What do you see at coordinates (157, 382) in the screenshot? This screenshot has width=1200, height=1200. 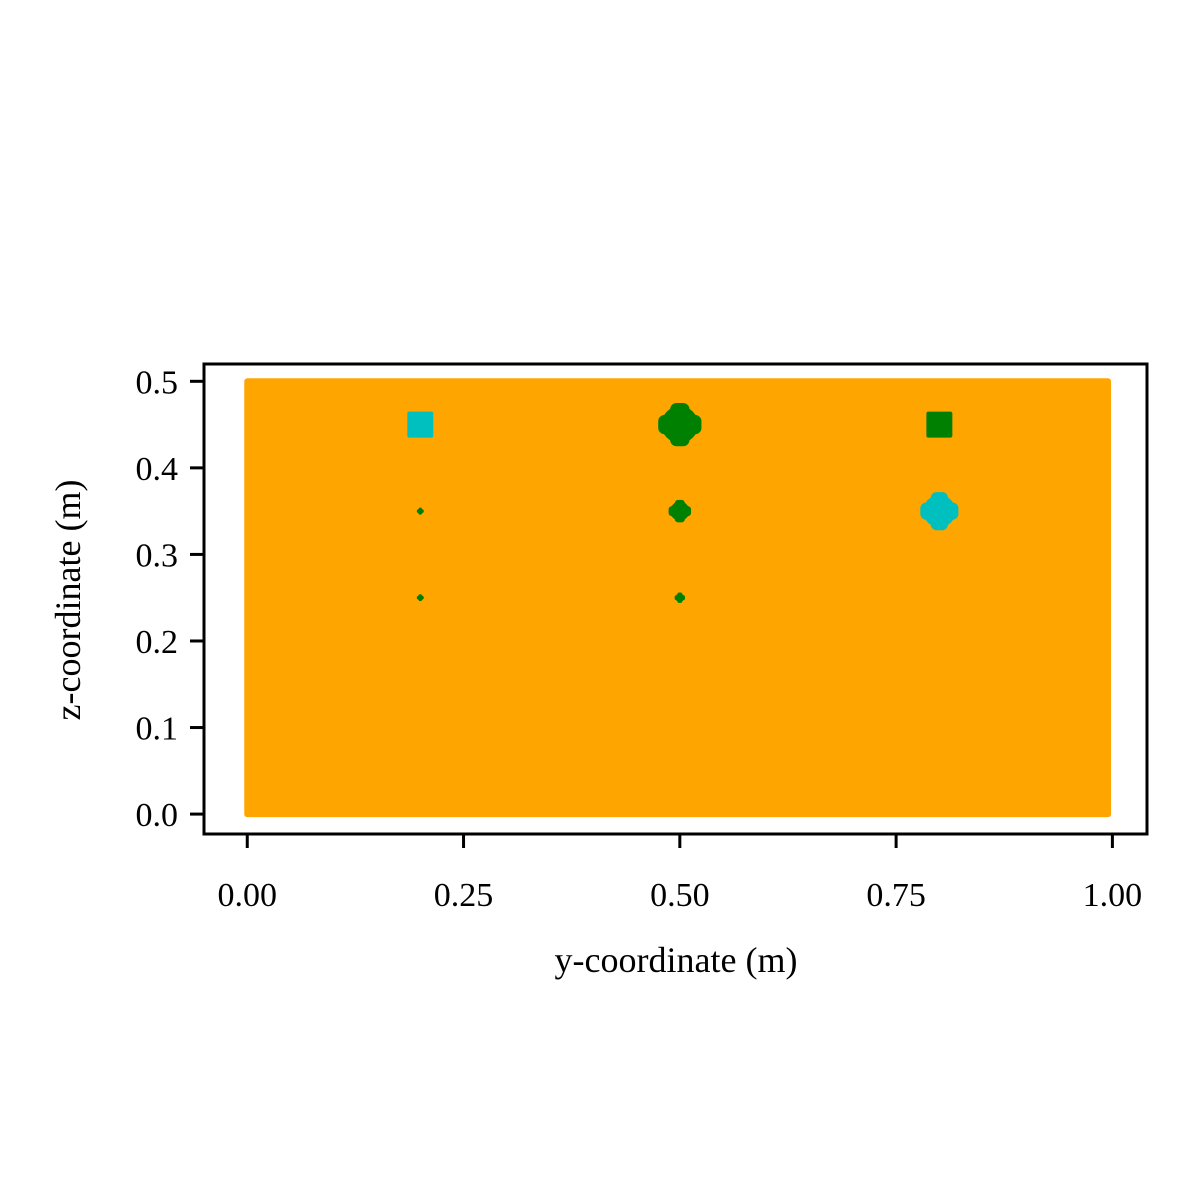 I see `y-tick-label: 0.5` at bounding box center [157, 382].